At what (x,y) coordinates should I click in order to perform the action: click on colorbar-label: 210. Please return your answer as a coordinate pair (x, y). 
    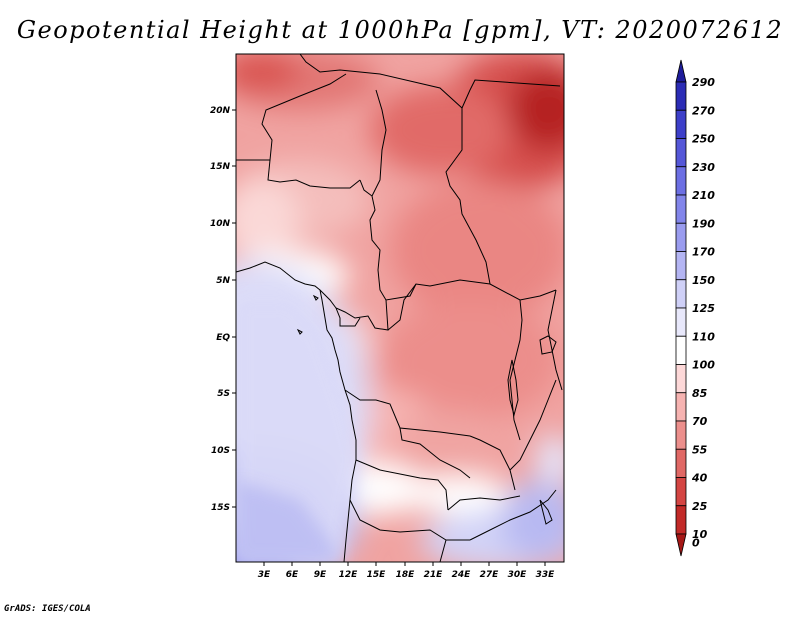
    Looking at the image, I should click on (703, 195).